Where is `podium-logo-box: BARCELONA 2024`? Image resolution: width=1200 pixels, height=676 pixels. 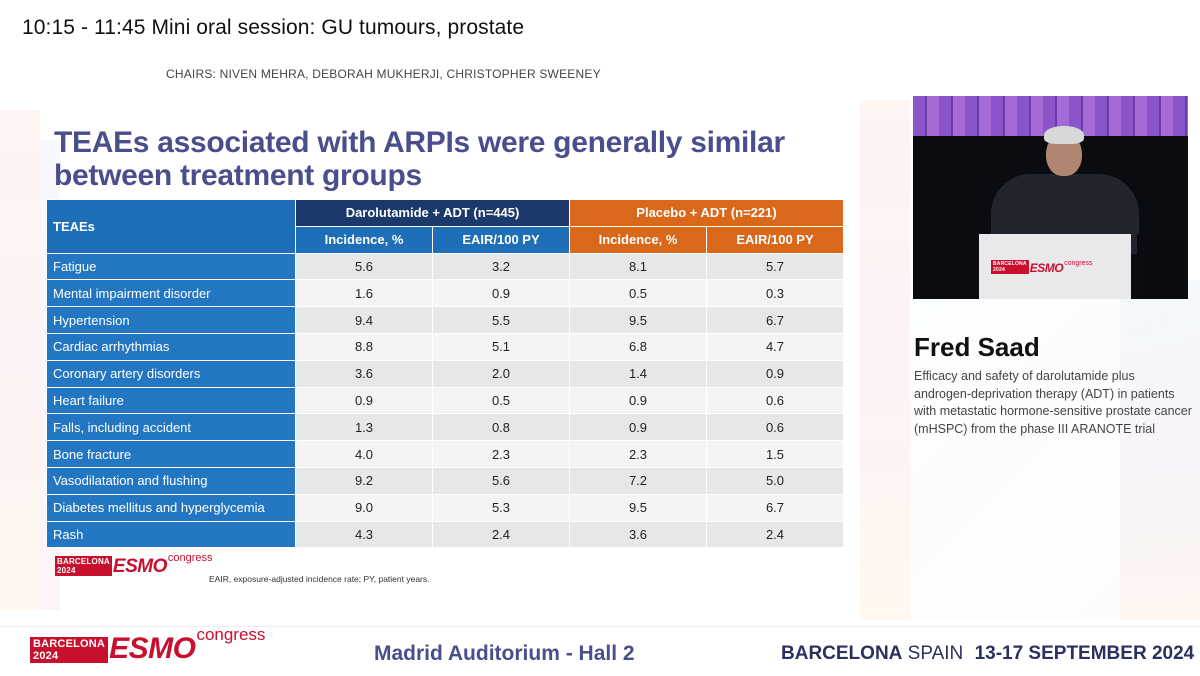 podium-logo-box: BARCELONA 2024 is located at coordinates (1010, 267).